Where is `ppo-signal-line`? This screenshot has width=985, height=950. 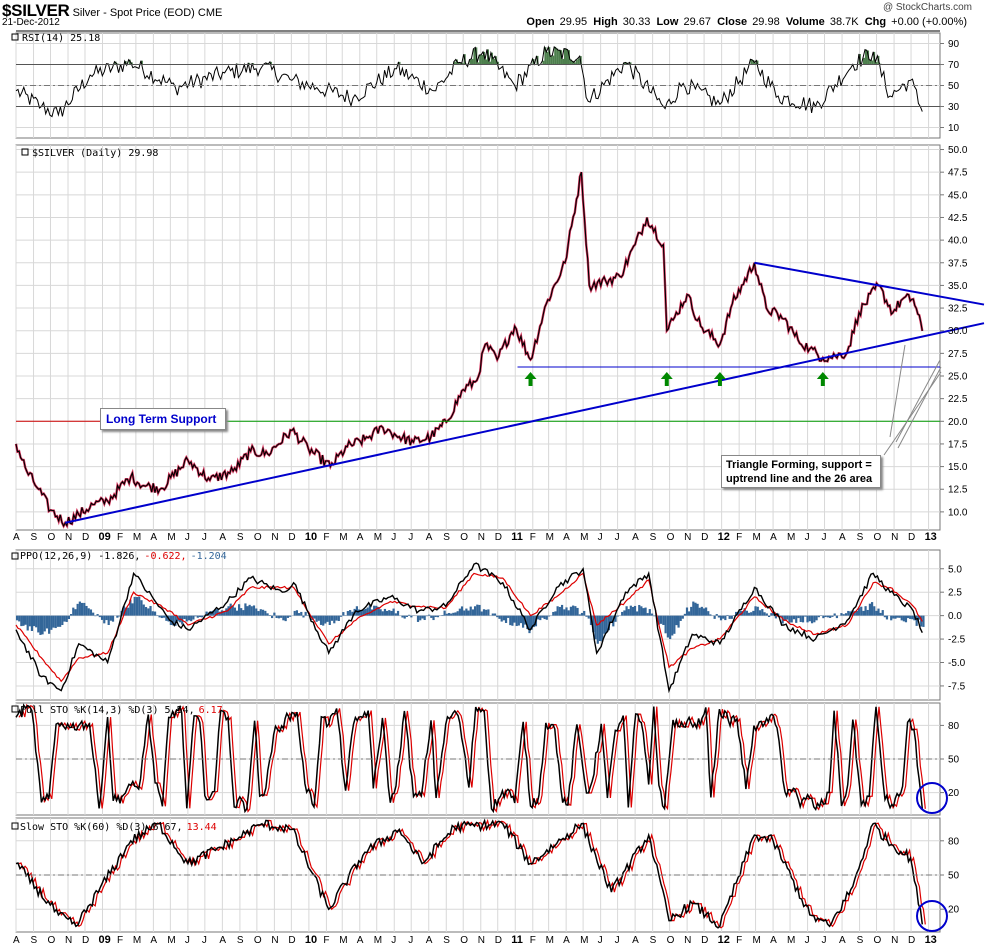
ppo-signal-line is located at coordinates (469, 627).